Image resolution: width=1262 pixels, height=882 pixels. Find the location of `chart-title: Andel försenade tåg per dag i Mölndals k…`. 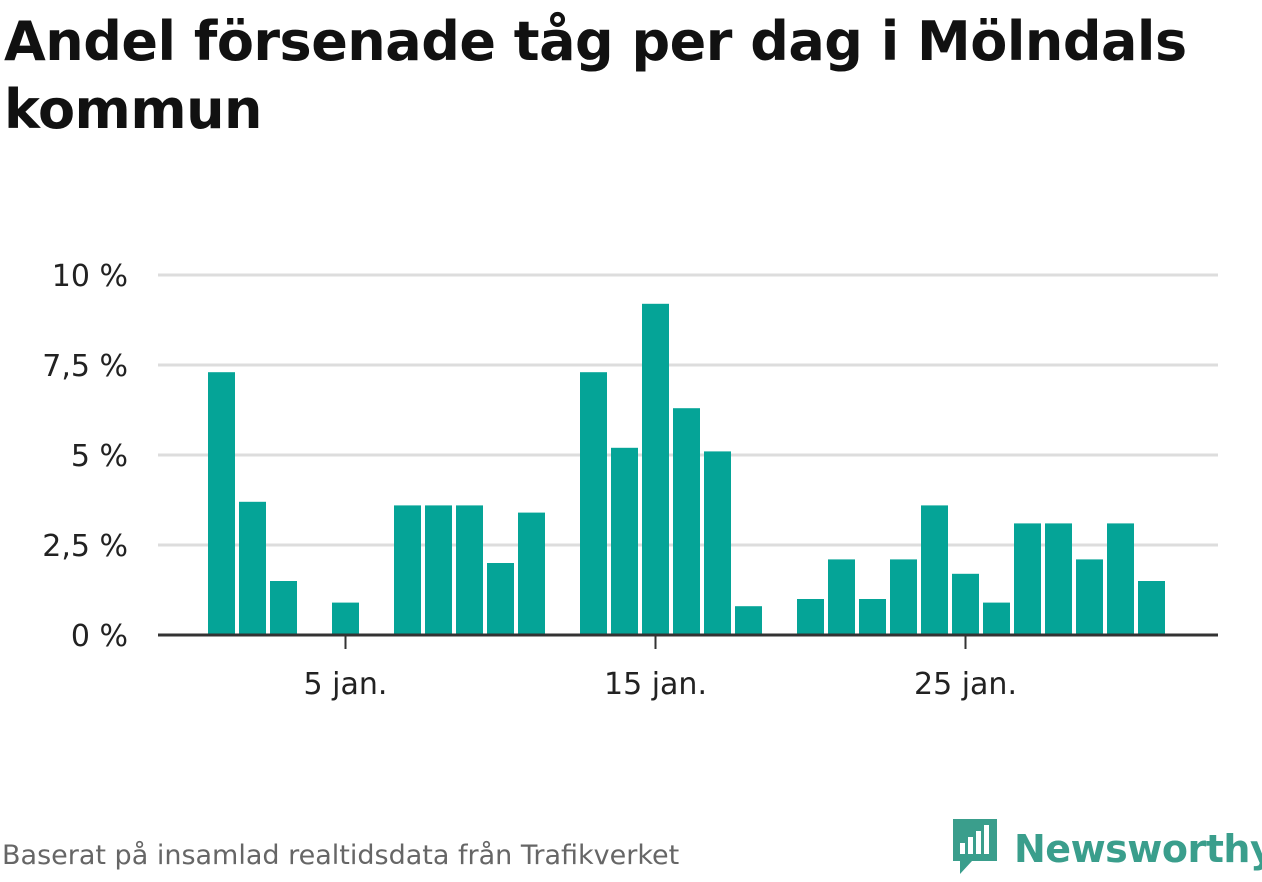

chart-title: Andel försenade tåg per dag i Mölndals k… is located at coordinates (595, 75).